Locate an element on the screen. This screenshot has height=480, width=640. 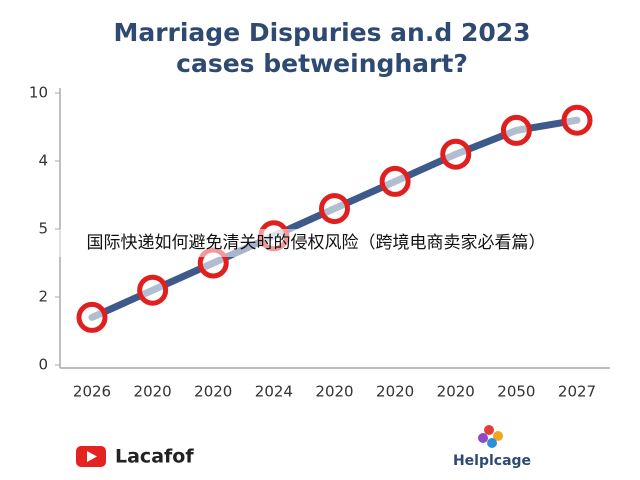
left-brand: Lacafof is located at coordinates (154, 457).